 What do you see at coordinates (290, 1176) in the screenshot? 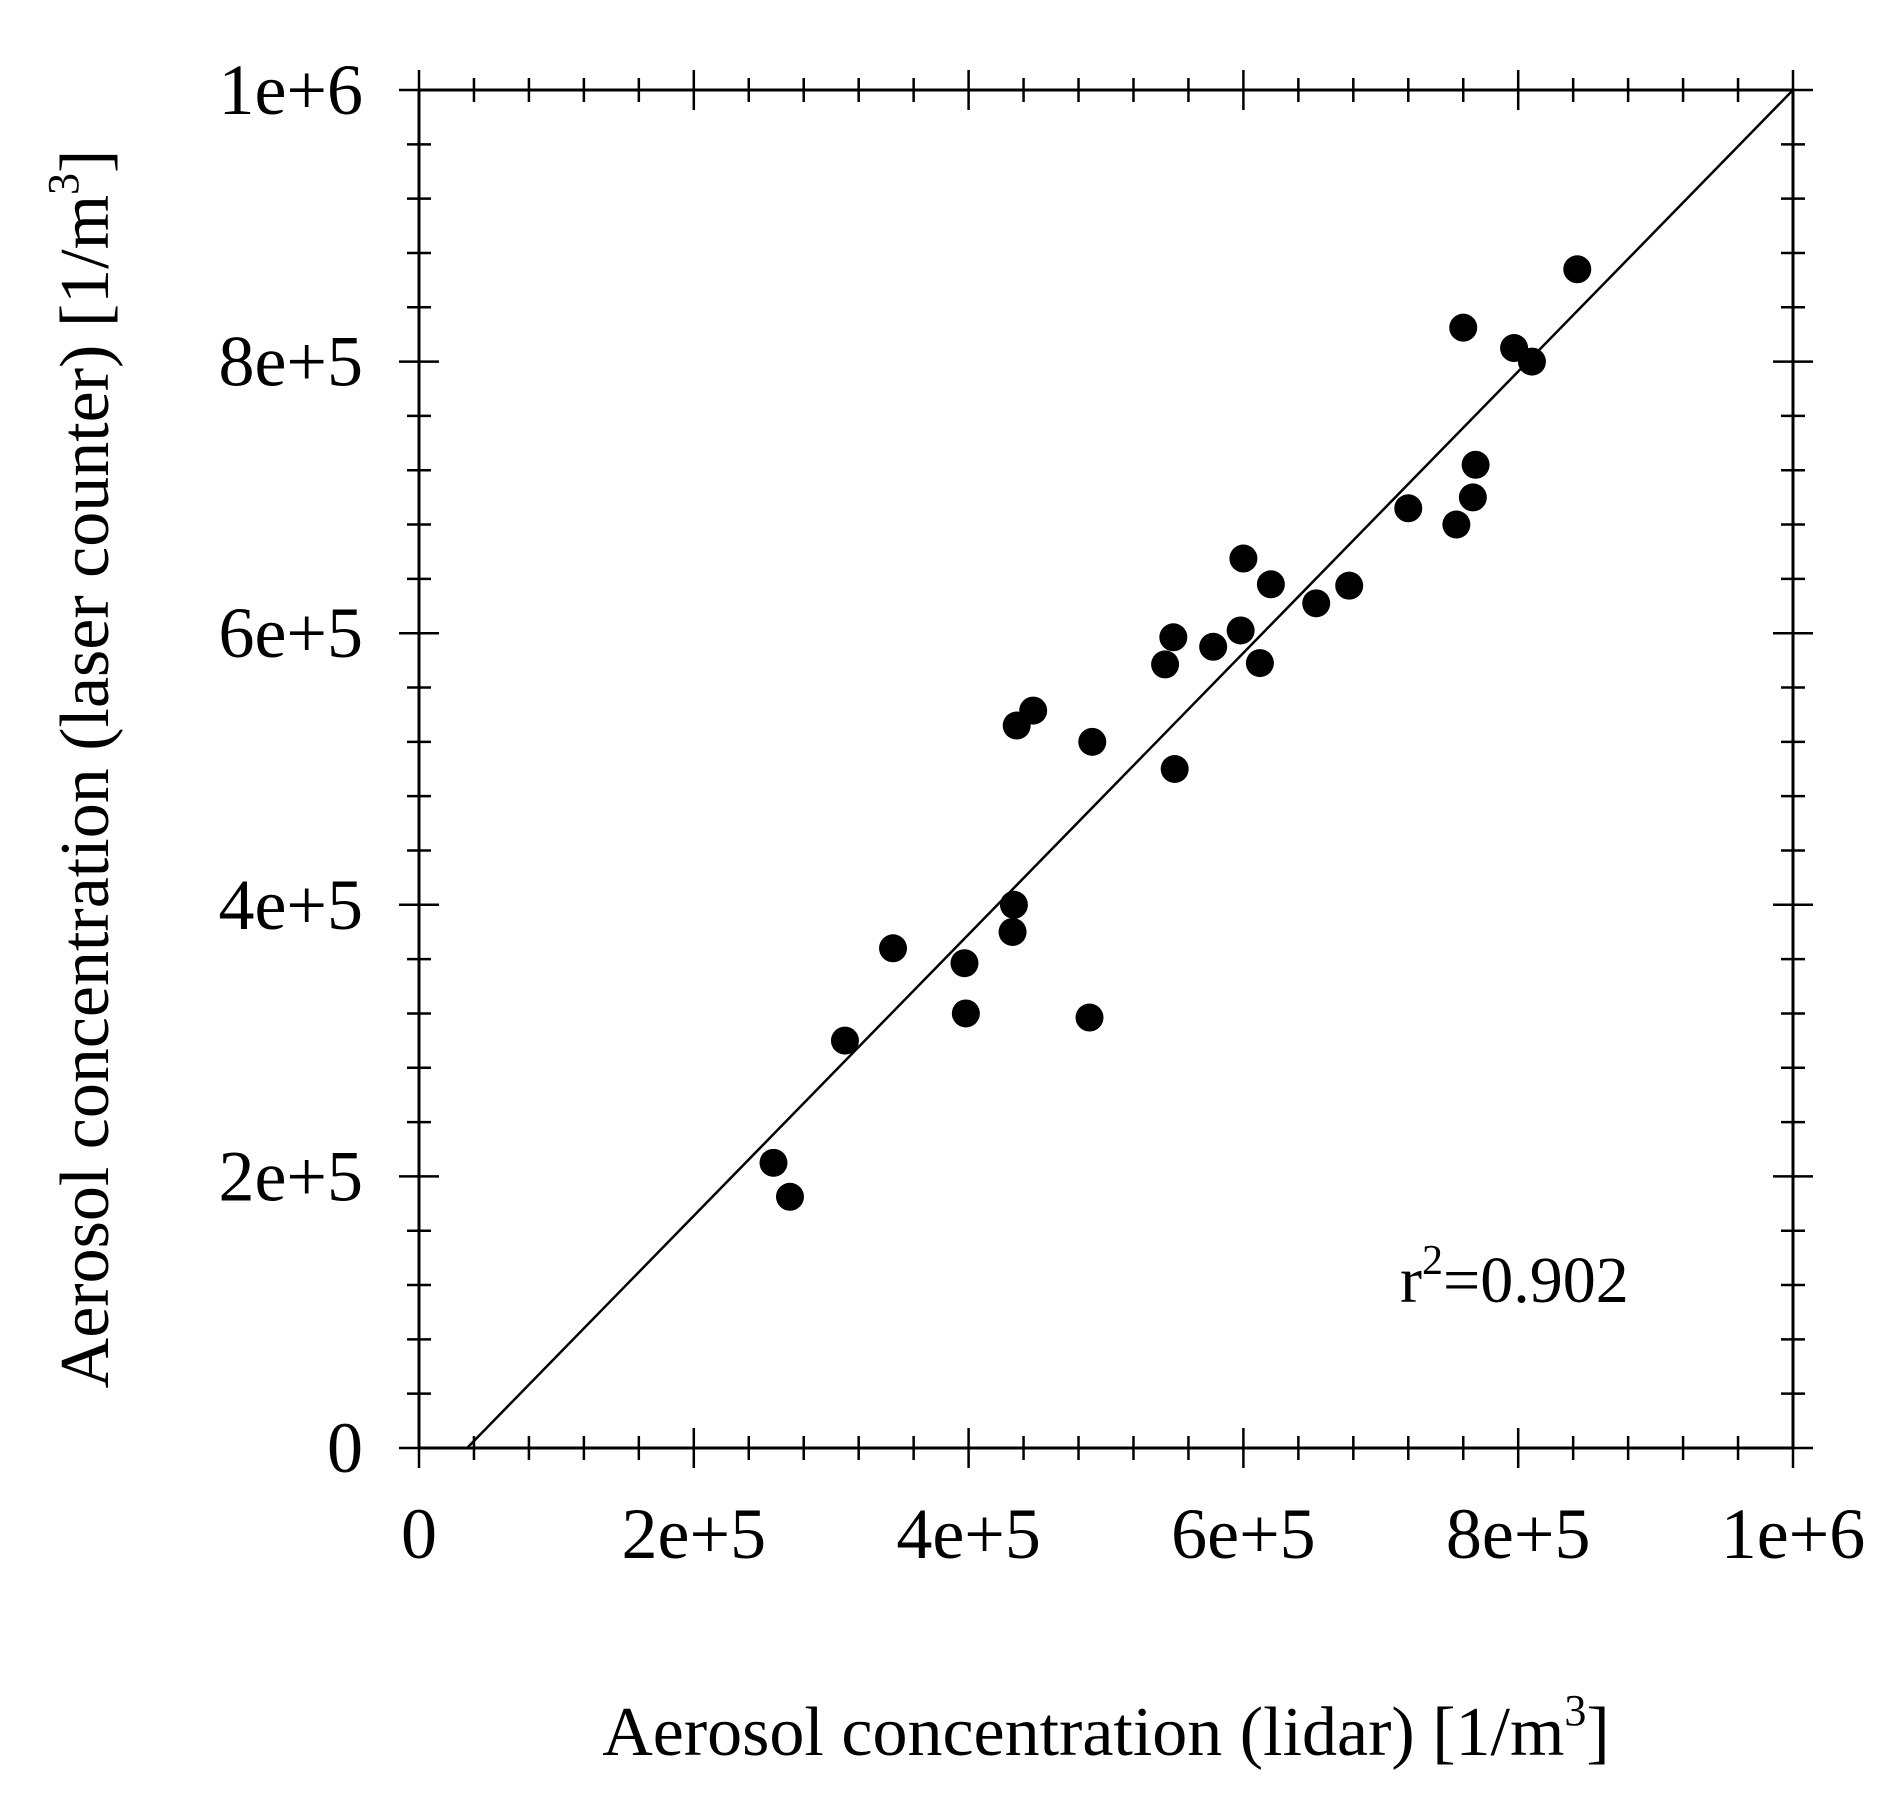
I see `y-tick-label: 2e+5` at bounding box center [290, 1176].